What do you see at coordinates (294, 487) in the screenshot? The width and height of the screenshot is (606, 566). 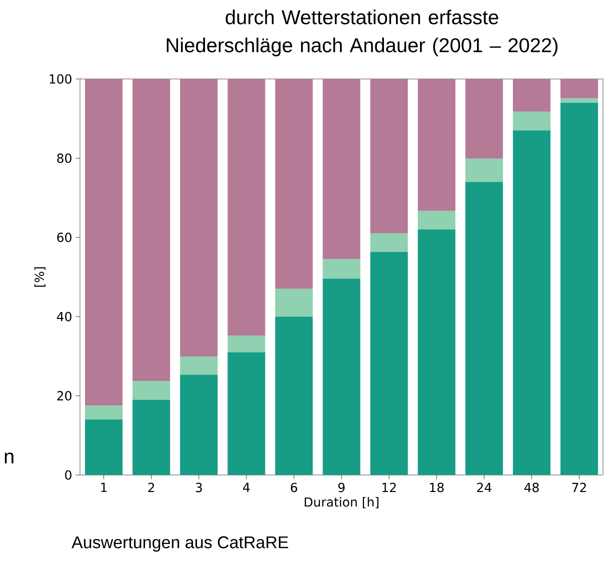 I see `x-tick-label: 6` at bounding box center [294, 487].